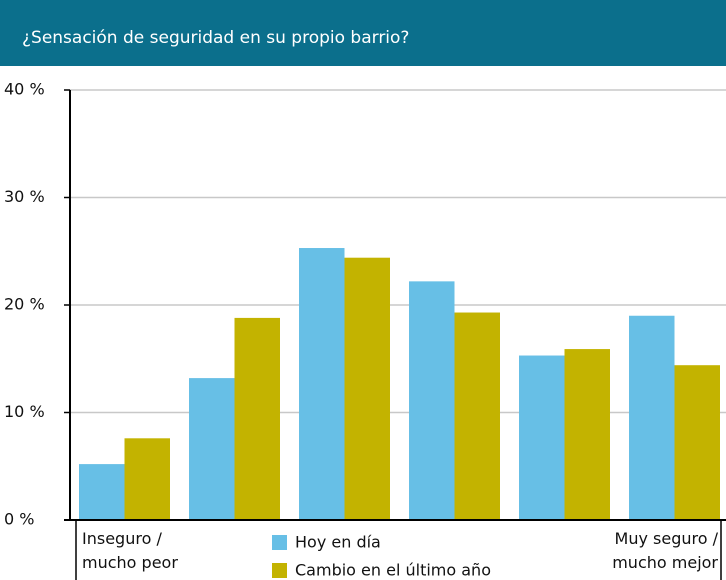 This screenshot has width=726, height=580. What do you see at coordinates (24, 304) in the screenshot?
I see `y-tick-label: 20 %` at bounding box center [24, 304].